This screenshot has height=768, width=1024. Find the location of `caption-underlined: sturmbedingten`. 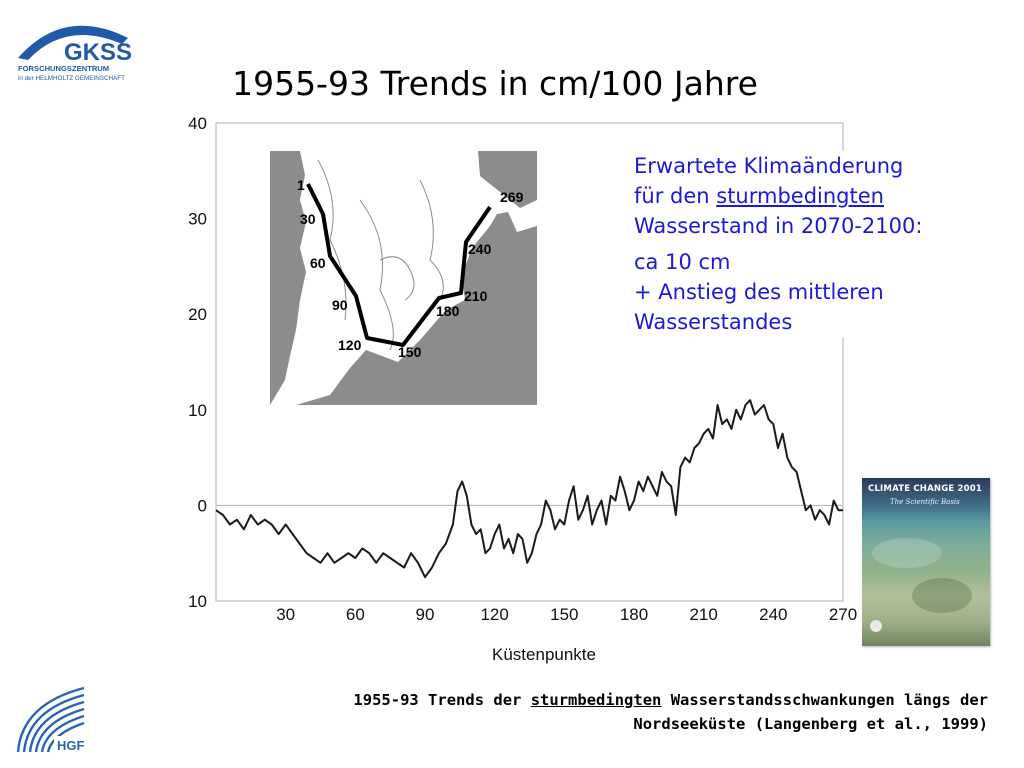

caption-underlined: sturmbedingten is located at coordinates (596, 700).